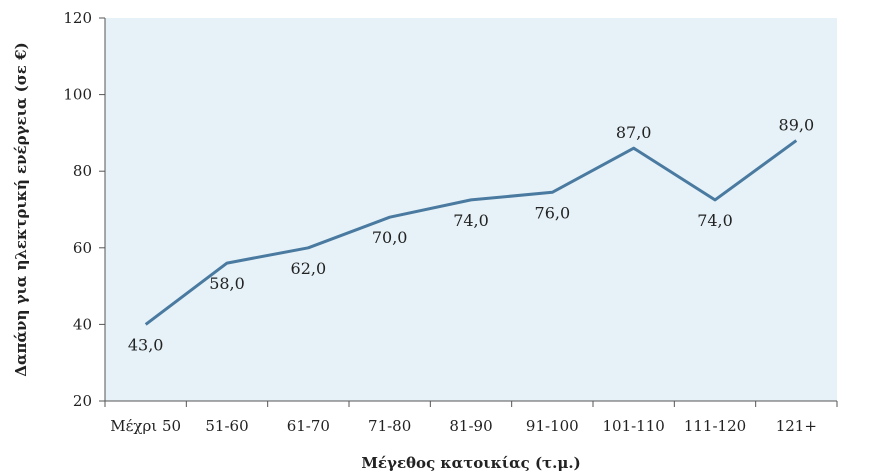 The image size is (870, 474). I want to click on x-tick-label: 51-60, so click(226, 426).